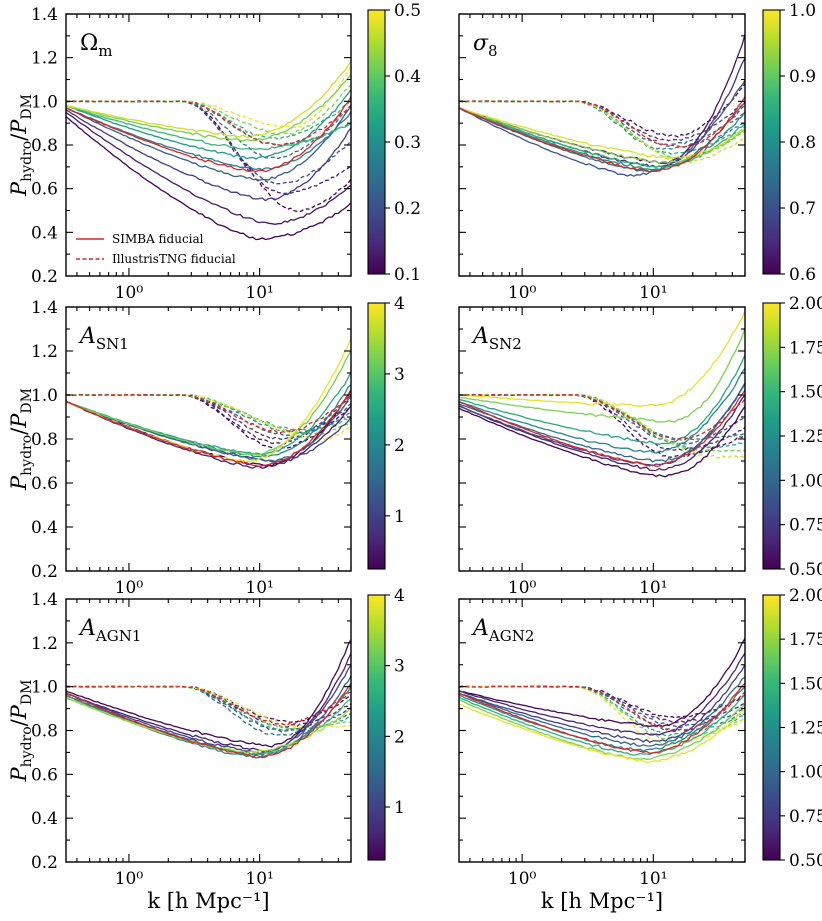 The image size is (822, 921). I want to click on tng-series-line, so click(208, 123).